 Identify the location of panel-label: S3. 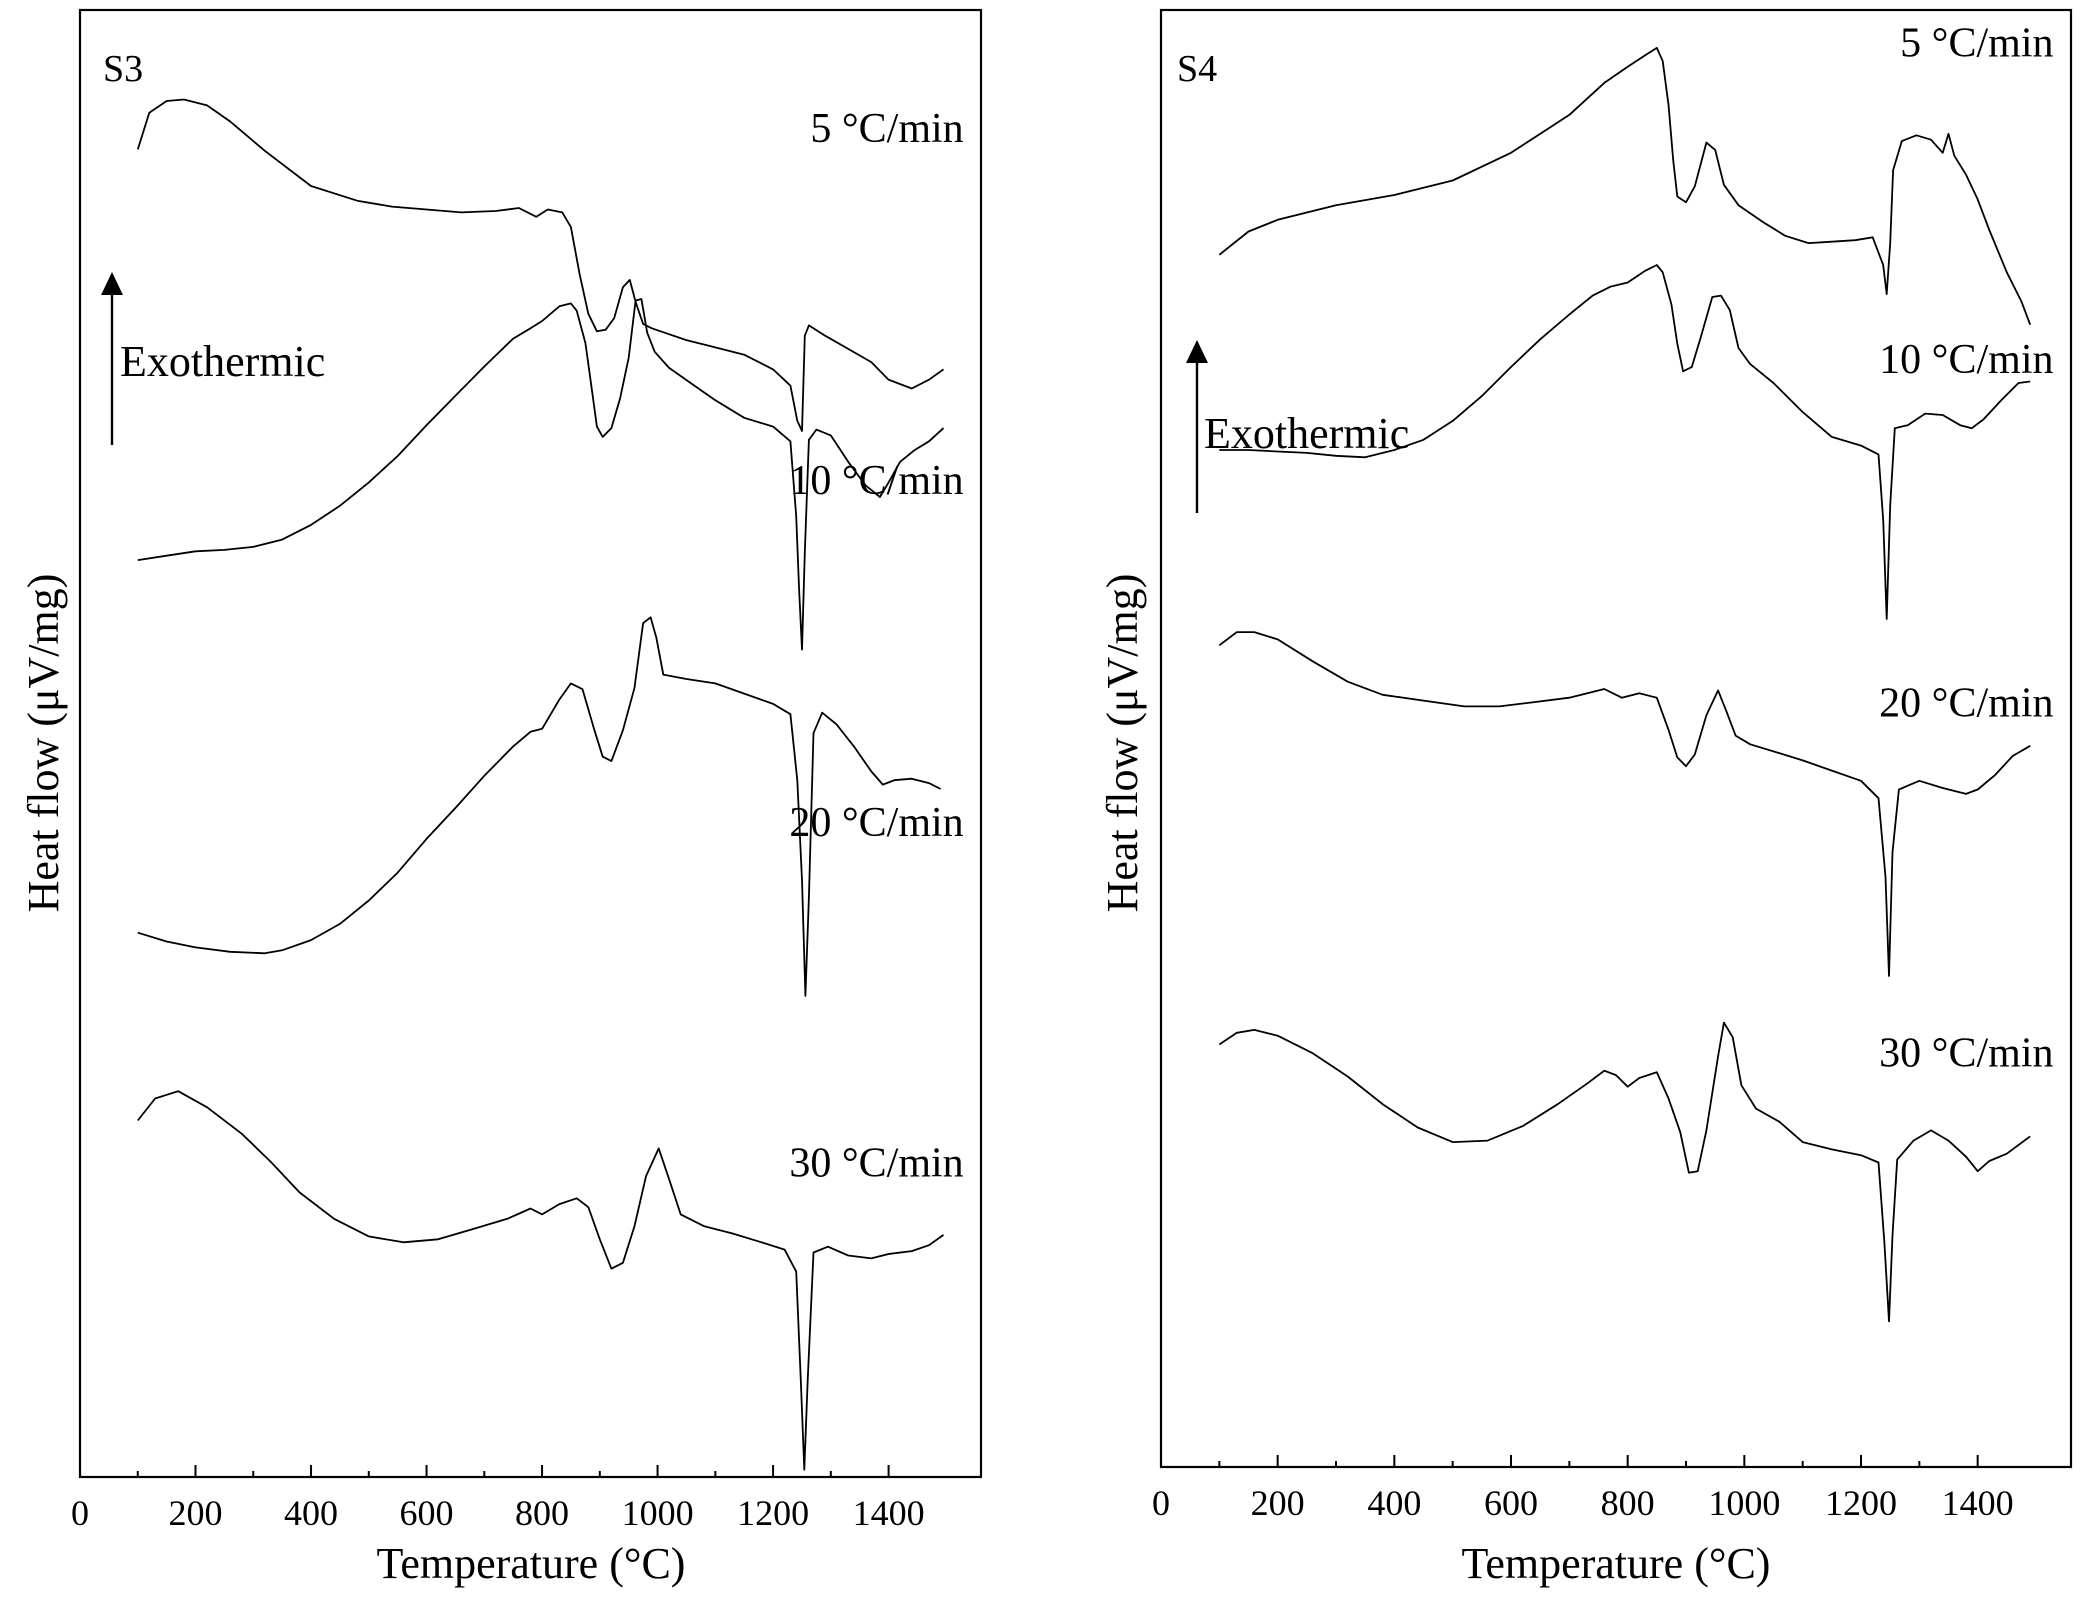
(123, 69).